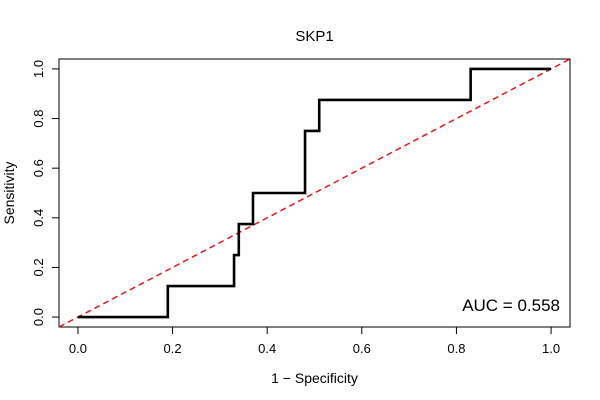 The image size is (600, 400). Describe the element at coordinates (456, 348) in the screenshot. I see `x-tick-label: 0.8` at that location.